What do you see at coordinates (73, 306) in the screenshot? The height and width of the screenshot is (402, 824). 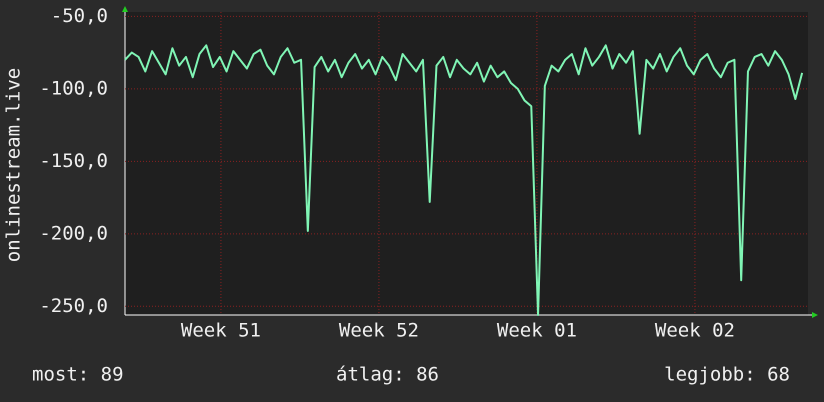 I see `y-tick-label: -250,0` at bounding box center [73, 306].